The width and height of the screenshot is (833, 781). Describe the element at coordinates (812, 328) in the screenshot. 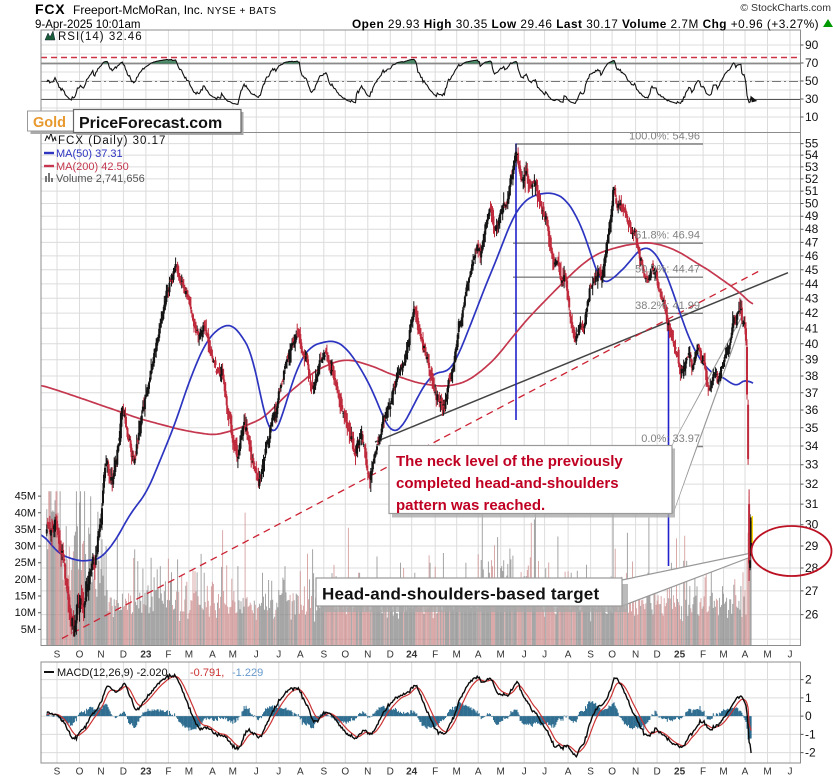

I see `svg-text: 41` at that location.